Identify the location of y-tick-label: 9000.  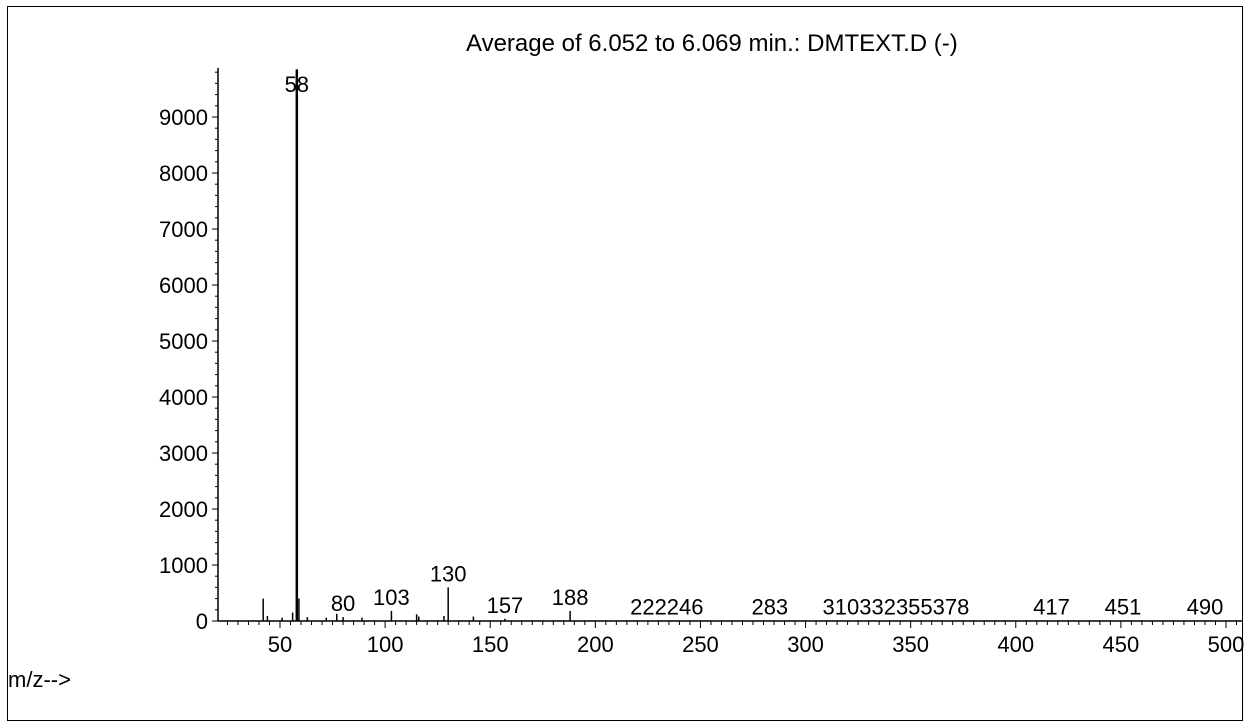
(183, 117).